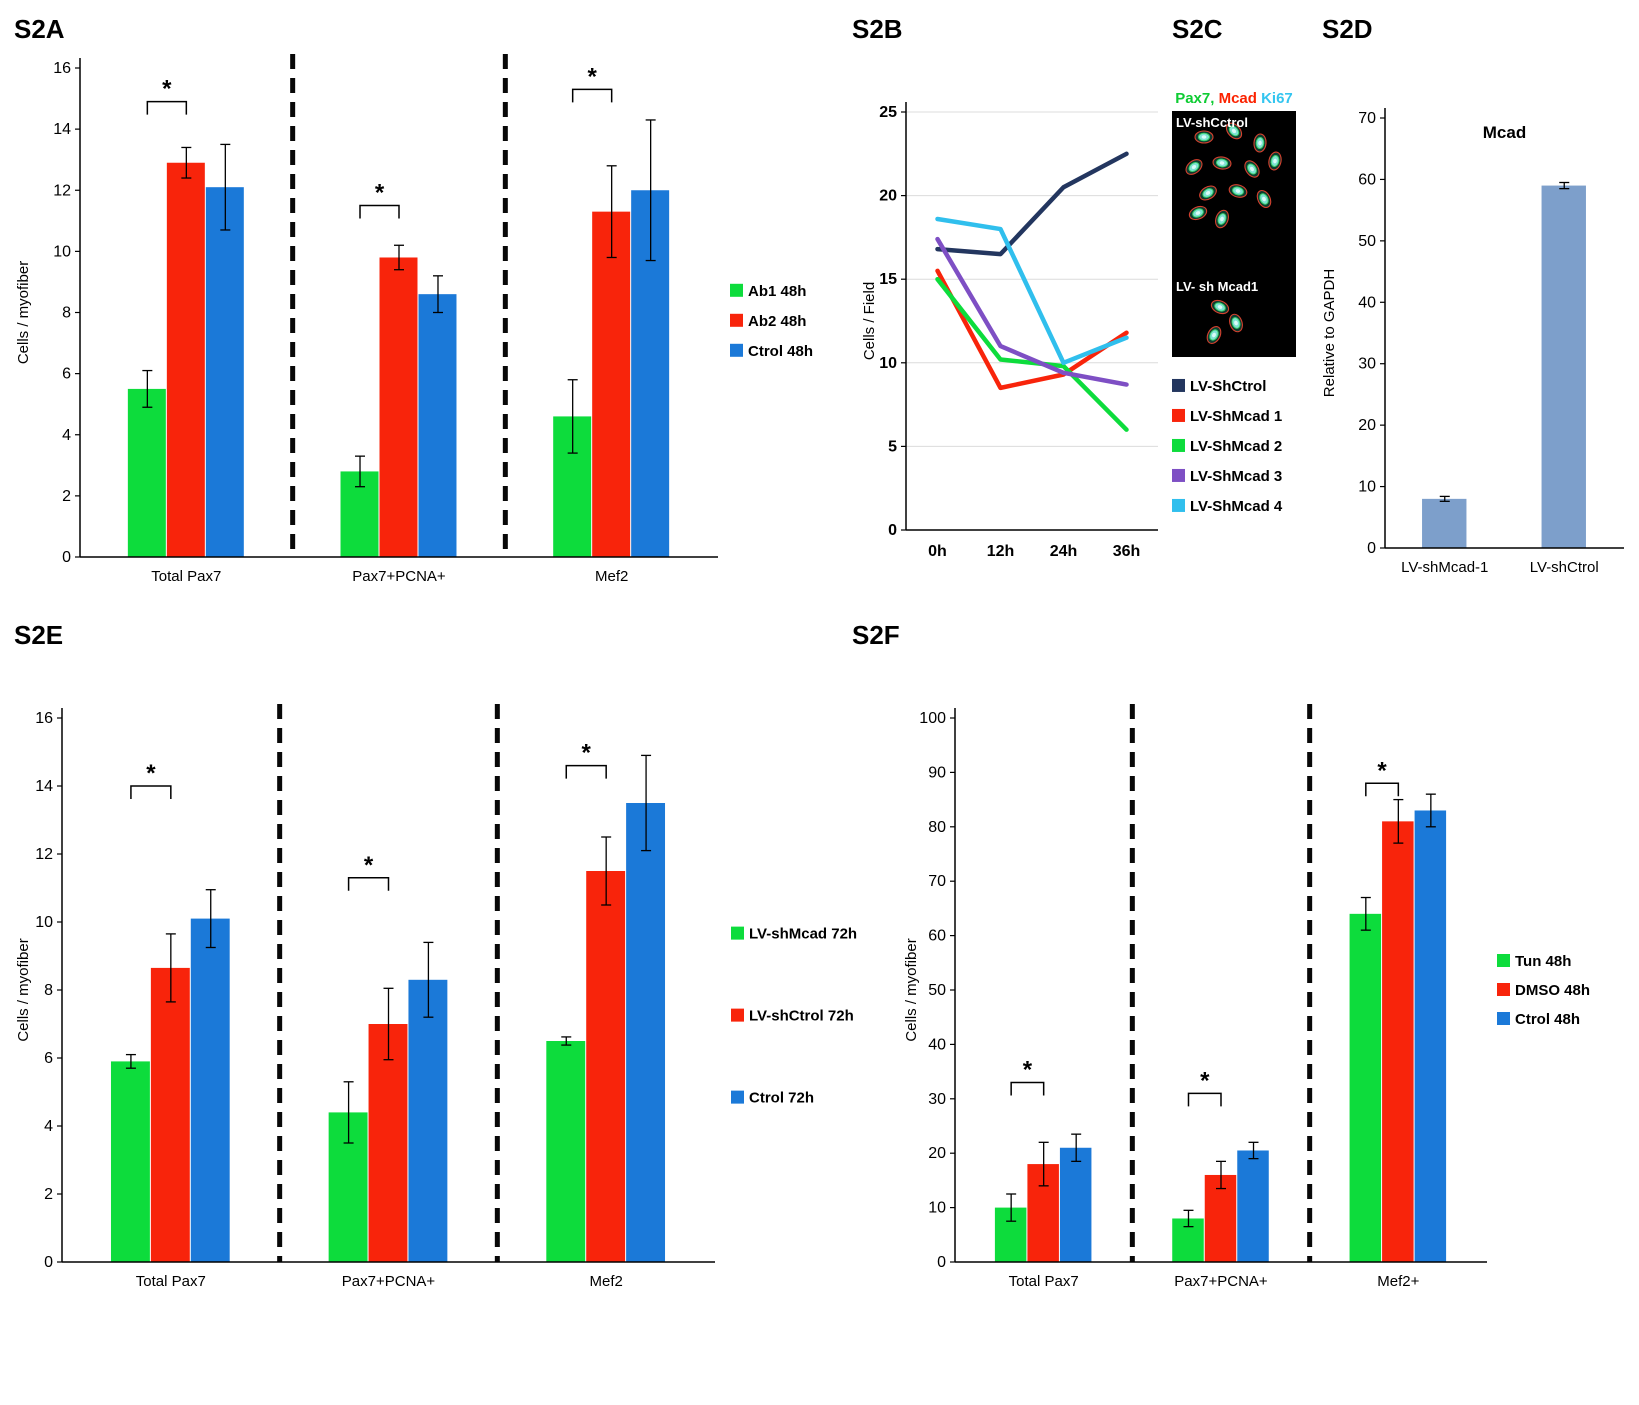 The height and width of the screenshot is (1405, 1639). I want to click on y-tick-label: 15, so click(888, 279).